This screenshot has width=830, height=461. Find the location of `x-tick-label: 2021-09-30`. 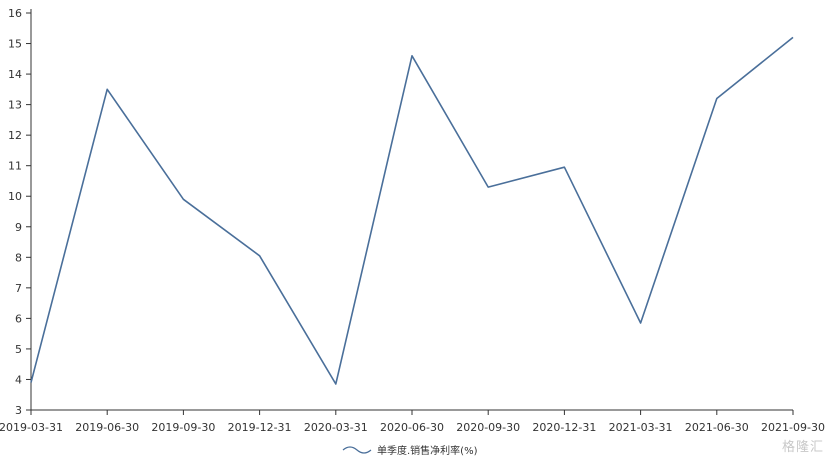

x-tick-label: 2021-09-30 is located at coordinates (793, 427).